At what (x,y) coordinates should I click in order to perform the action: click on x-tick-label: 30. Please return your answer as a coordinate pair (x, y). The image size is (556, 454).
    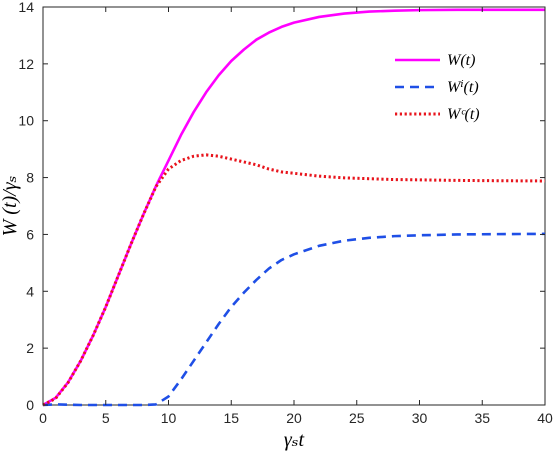
    Looking at the image, I should click on (420, 418).